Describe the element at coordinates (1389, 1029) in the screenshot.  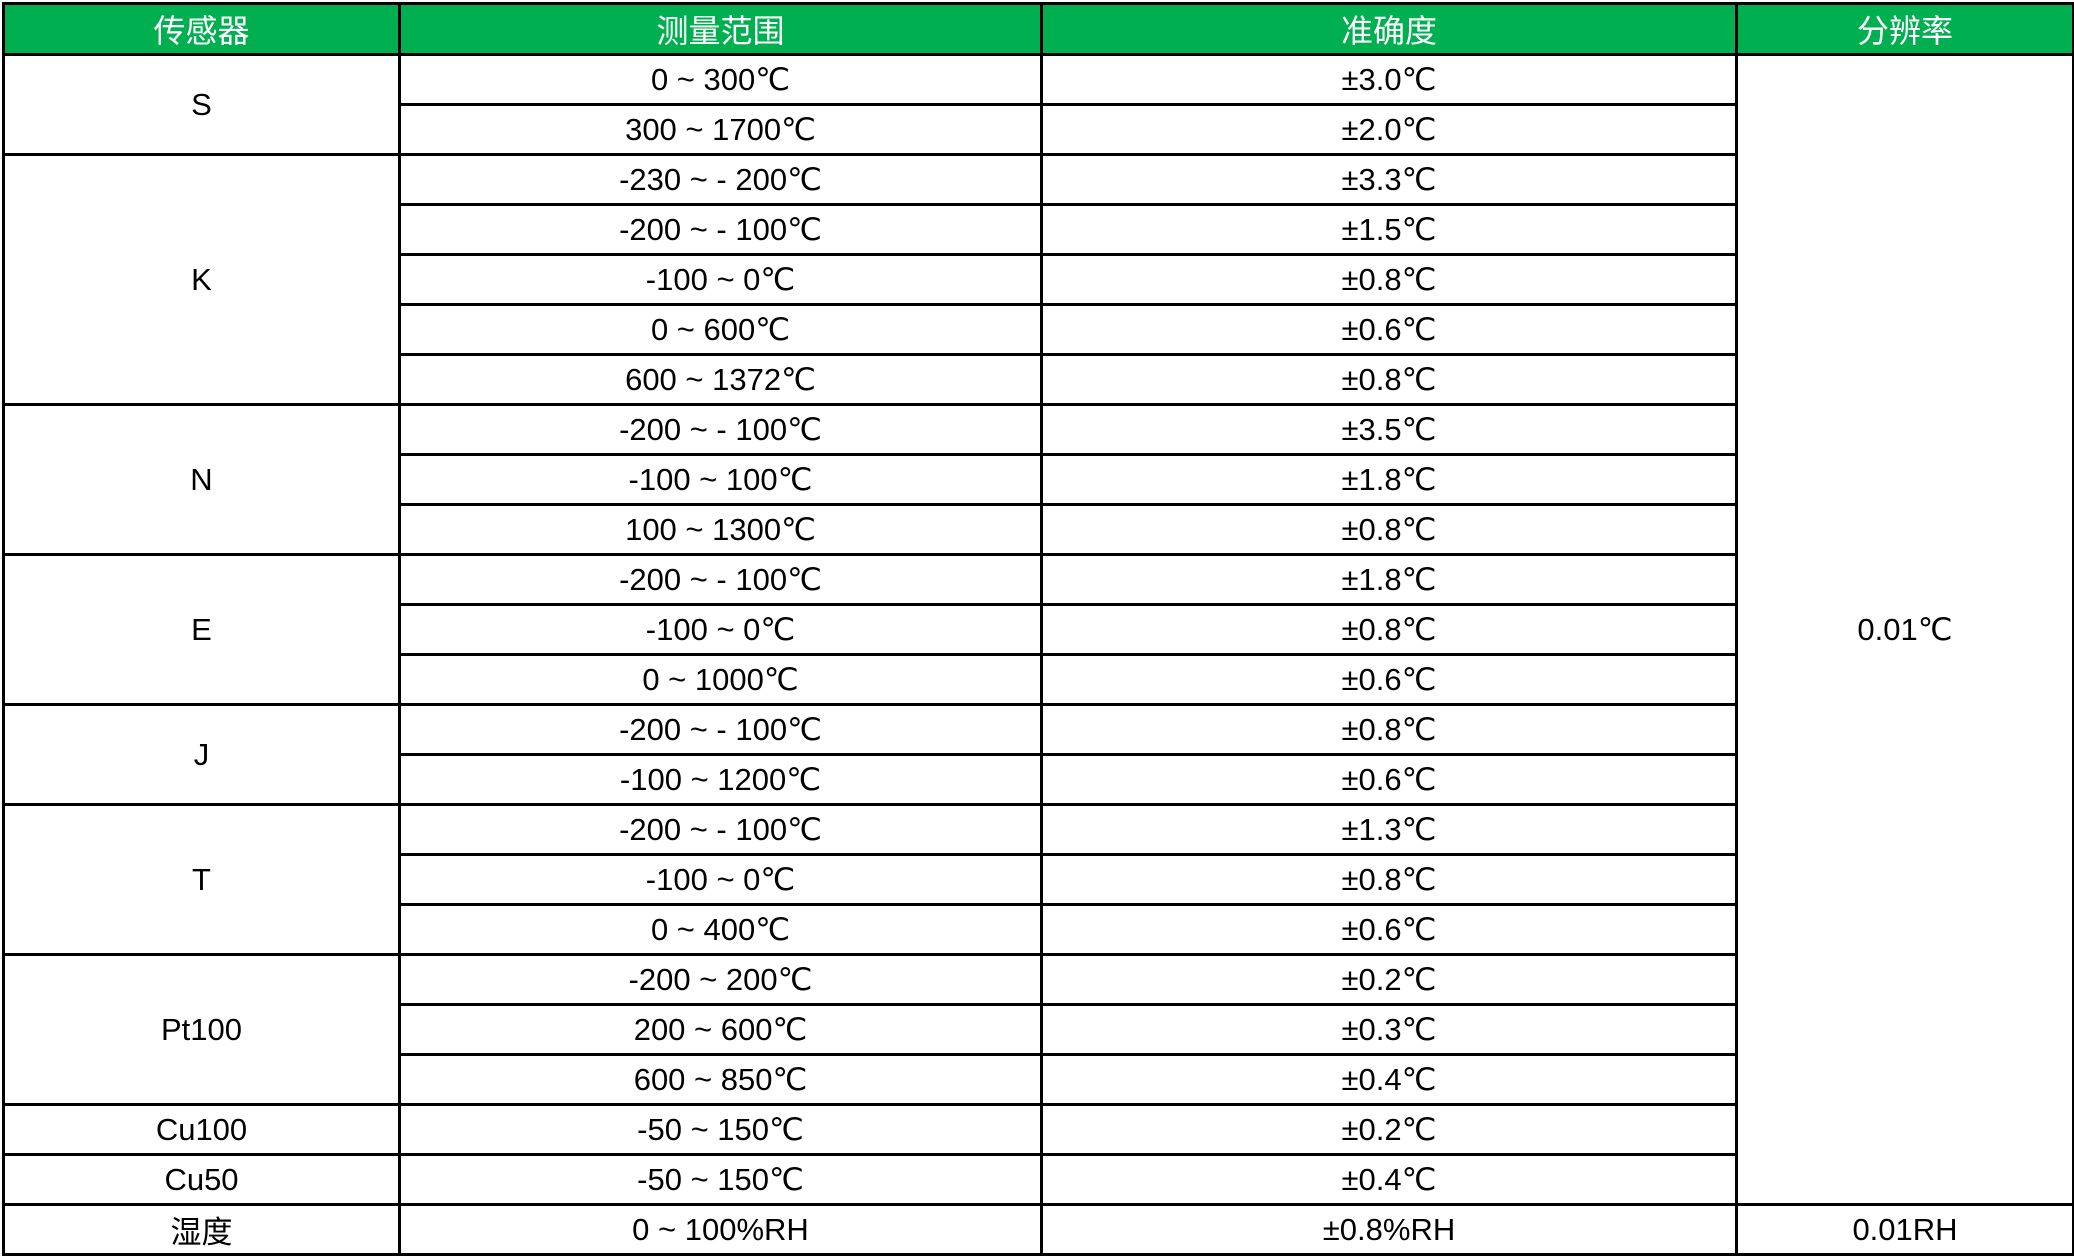
I see `accuracy-cell: ±0.3℃` at that location.